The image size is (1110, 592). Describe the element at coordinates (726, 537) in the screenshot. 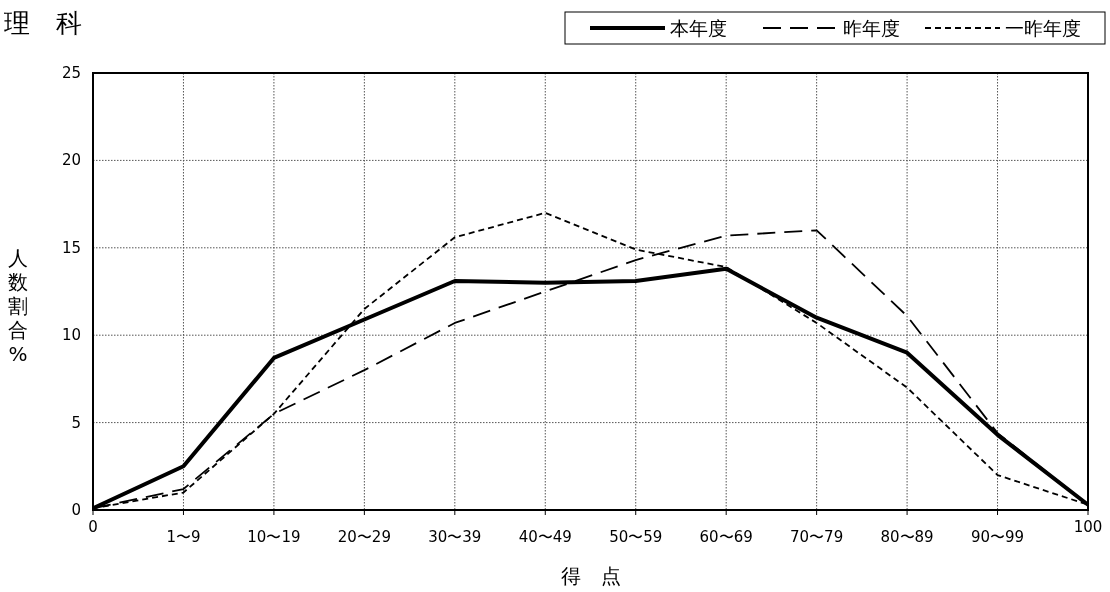

I see `x-tick-label: 60〜69` at that location.